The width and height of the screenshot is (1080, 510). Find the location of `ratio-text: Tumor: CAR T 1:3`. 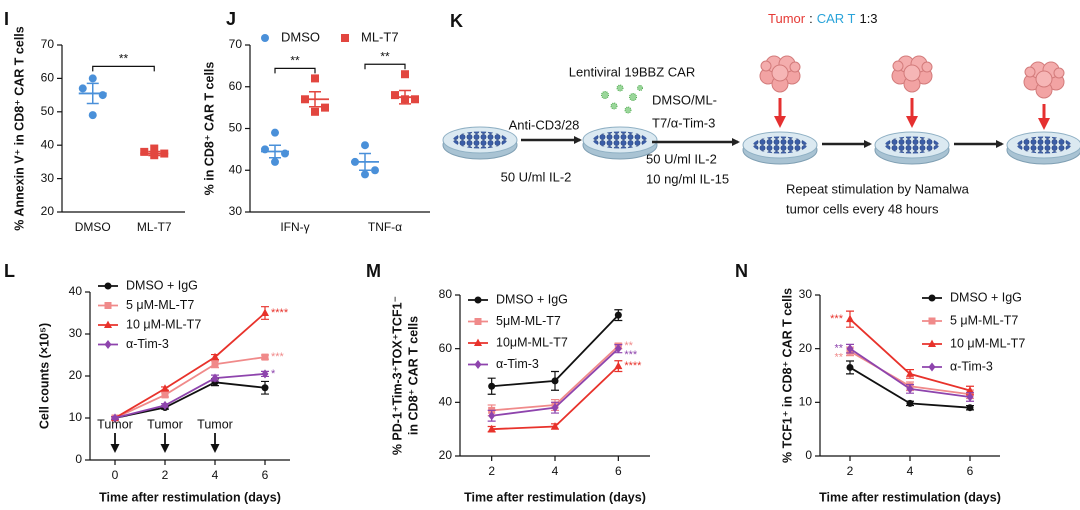

ratio-text: Tumor: CAR T 1:3 is located at coordinates (823, 18).